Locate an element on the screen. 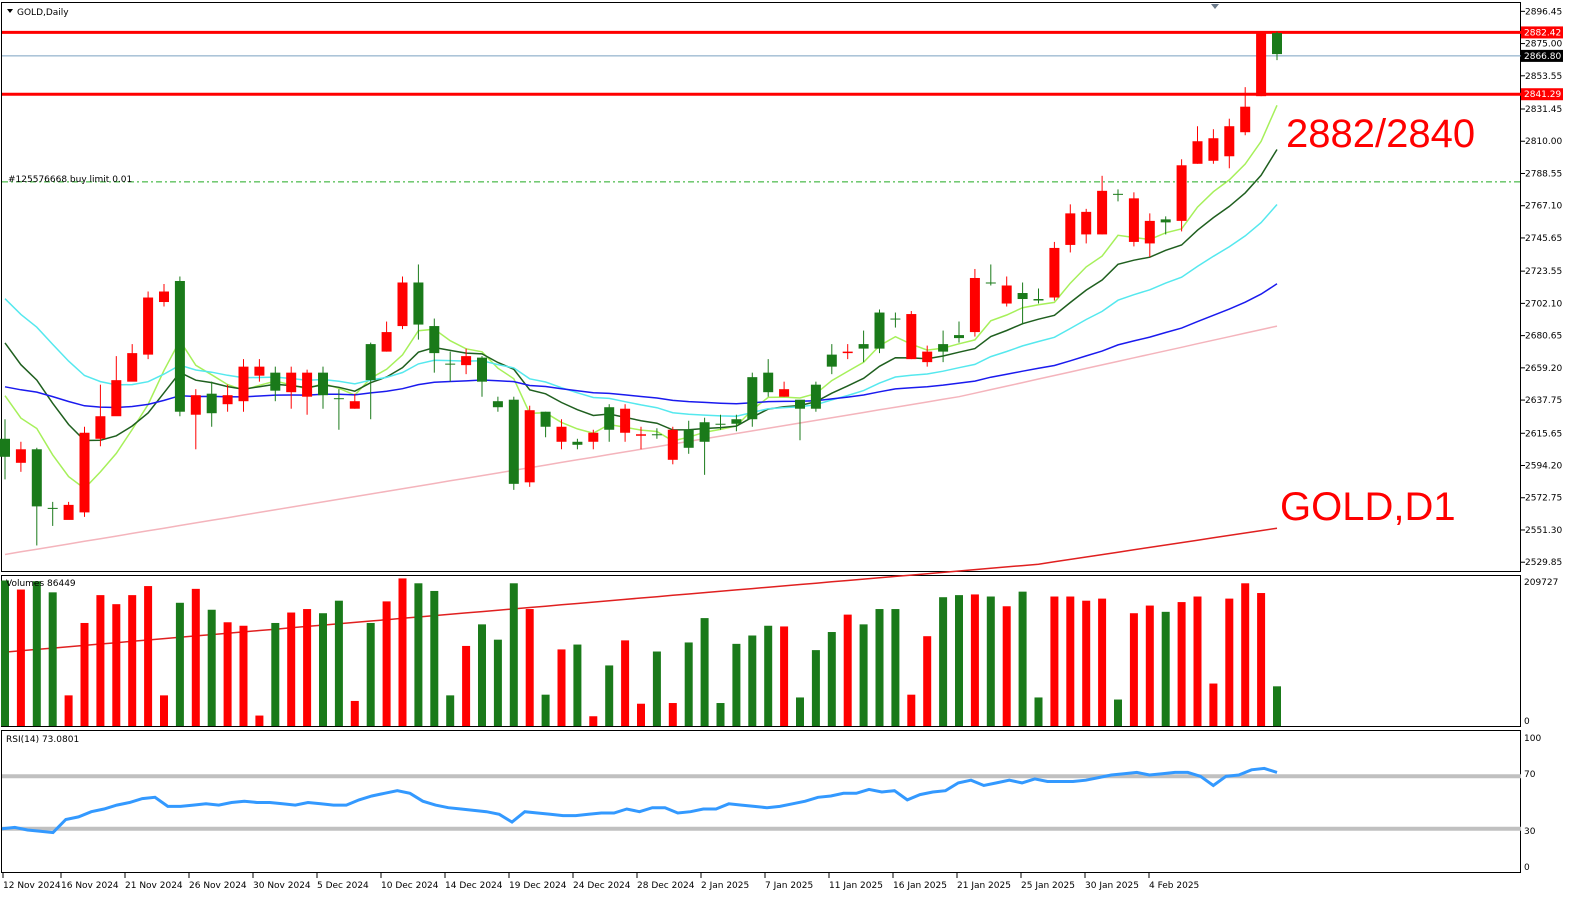  window-title-bar: GOLD,Daily is located at coordinates (38, 13).